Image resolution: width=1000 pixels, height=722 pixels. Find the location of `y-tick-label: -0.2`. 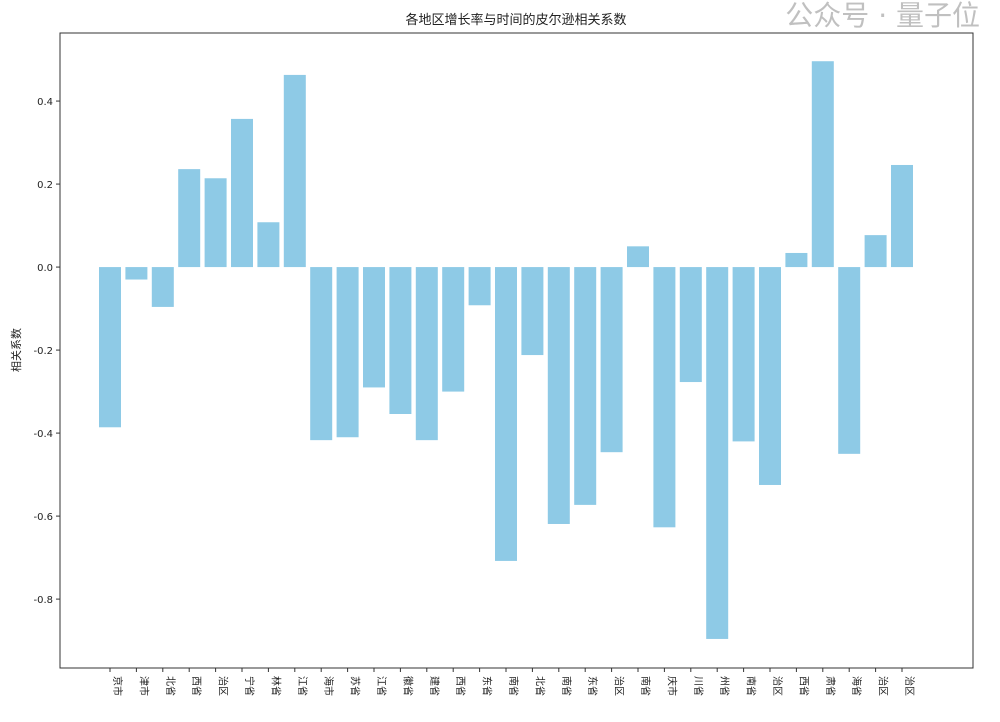

y-tick-label: -0.2 is located at coordinates (43, 351).